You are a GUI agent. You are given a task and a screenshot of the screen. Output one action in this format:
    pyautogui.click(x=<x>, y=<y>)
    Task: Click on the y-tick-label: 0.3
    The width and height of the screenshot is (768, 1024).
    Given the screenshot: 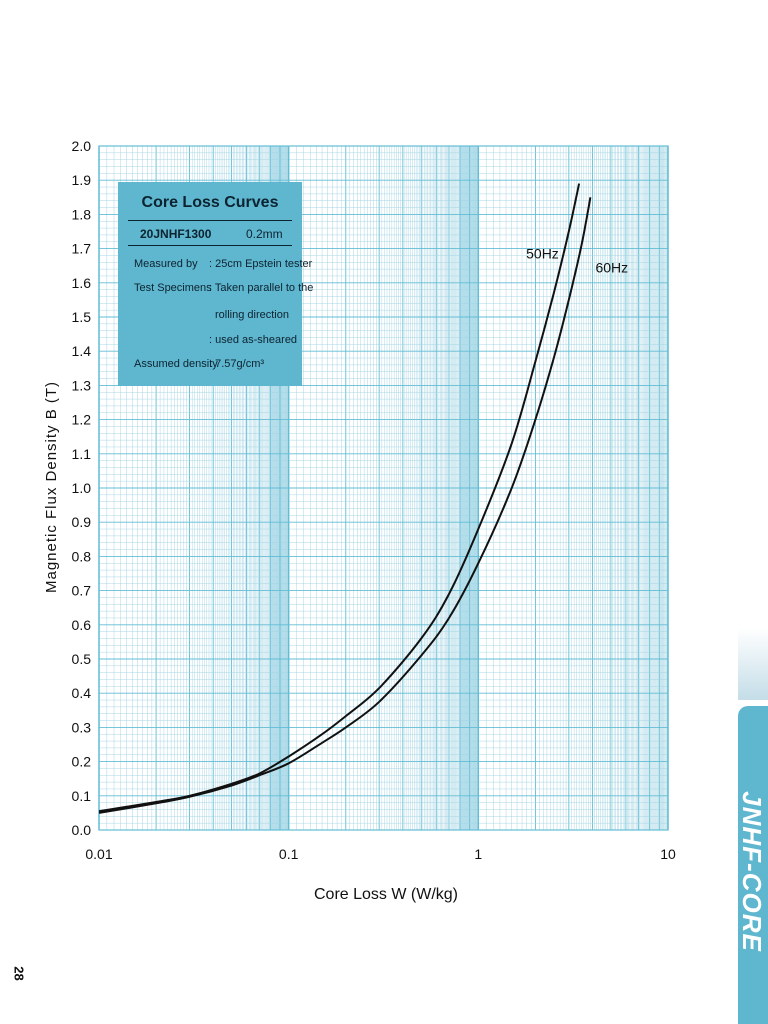 What is the action you would take?
    pyautogui.click(x=82, y=727)
    